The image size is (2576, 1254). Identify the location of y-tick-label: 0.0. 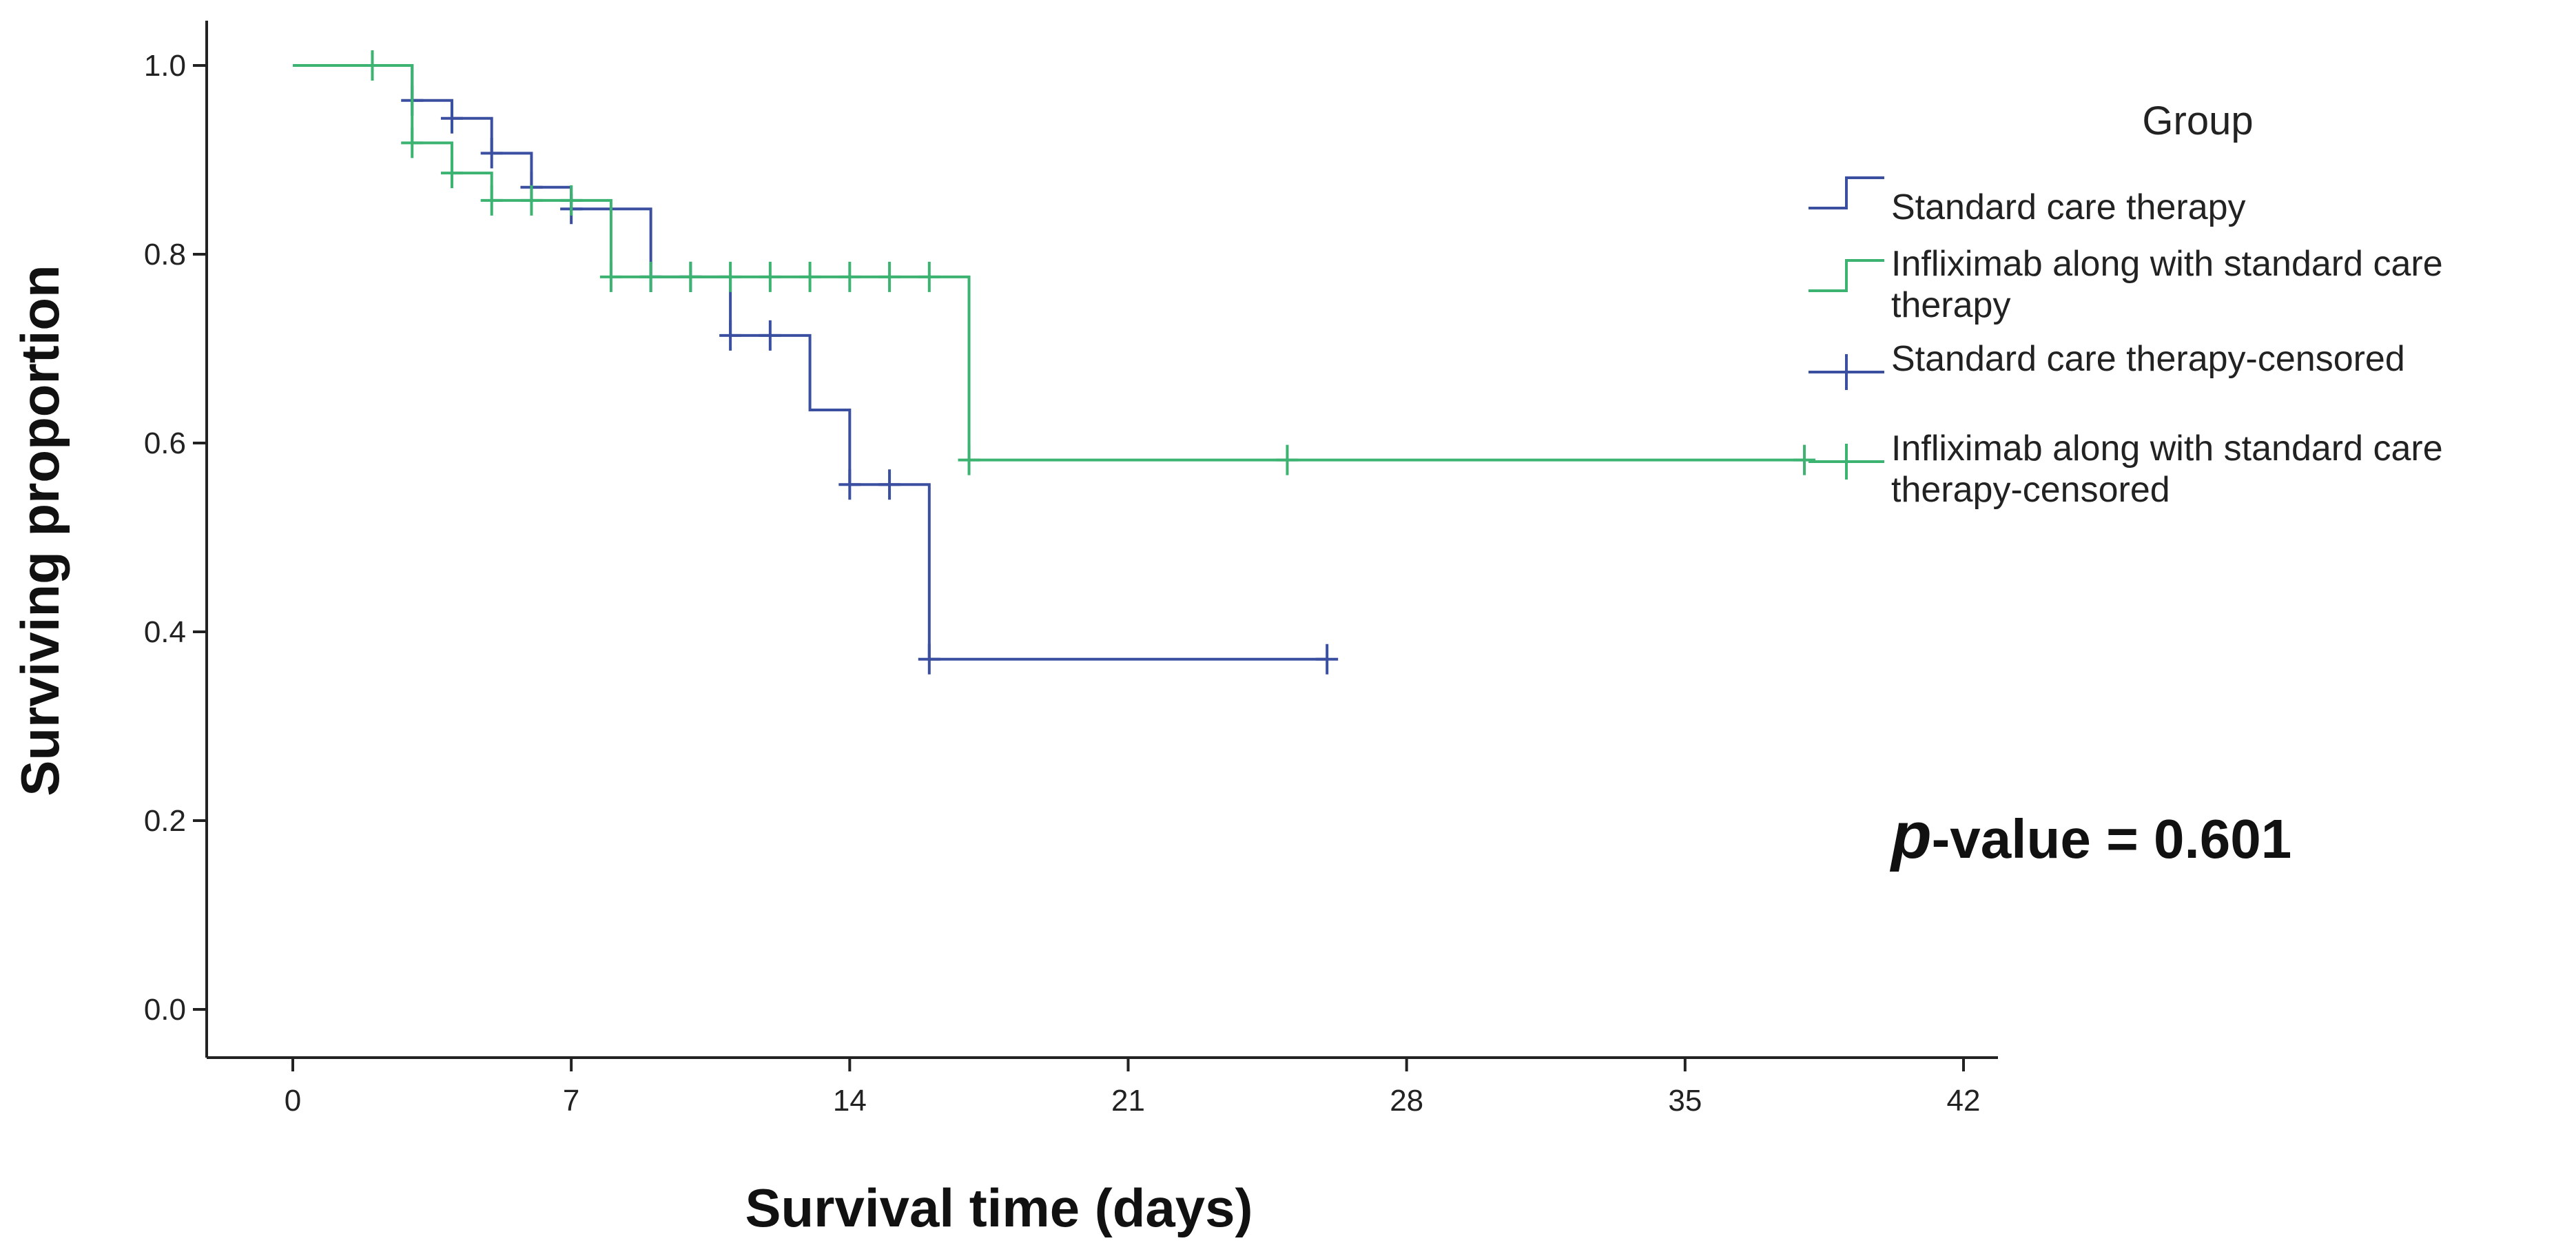
(165, 1010).